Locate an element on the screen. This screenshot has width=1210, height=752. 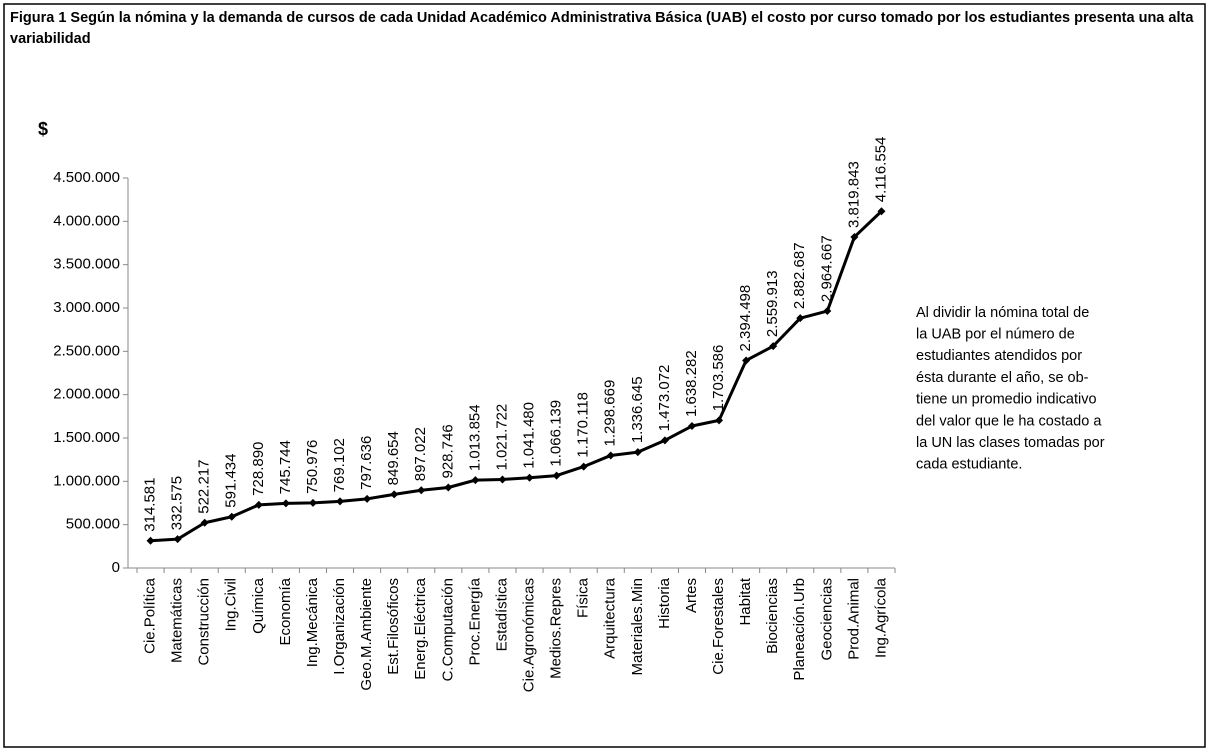
y-tick-label: 0 is located at coordinates (116, 567).